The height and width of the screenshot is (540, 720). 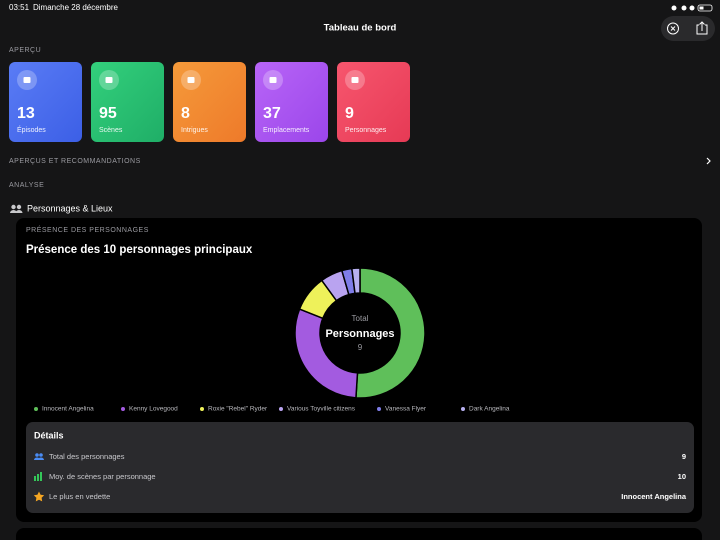 I want to click on card-label: Scènes, so click(x=111, y=130).